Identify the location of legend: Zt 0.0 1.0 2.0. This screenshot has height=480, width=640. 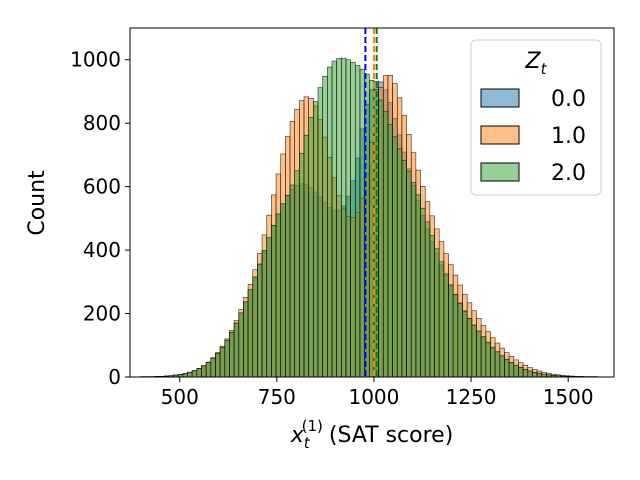
(536, 117).